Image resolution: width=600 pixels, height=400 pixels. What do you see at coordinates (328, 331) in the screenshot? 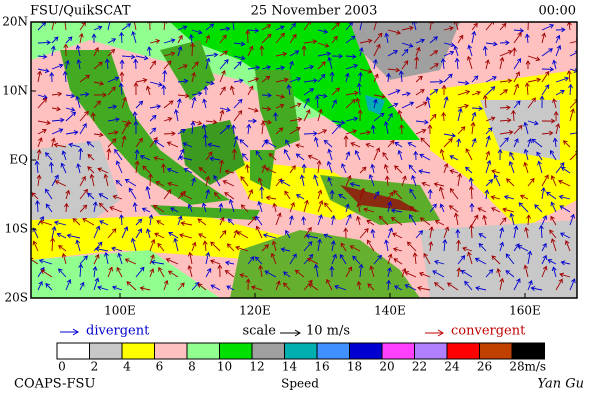
I see `scale-value: 10 m/s` at bounding box center [328, 331].